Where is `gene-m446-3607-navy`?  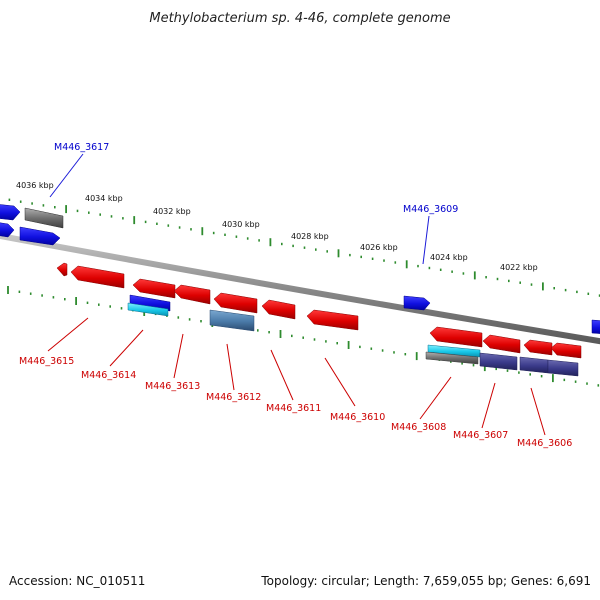 gene-m446-3607-navy is located at coordinates (498, 361).